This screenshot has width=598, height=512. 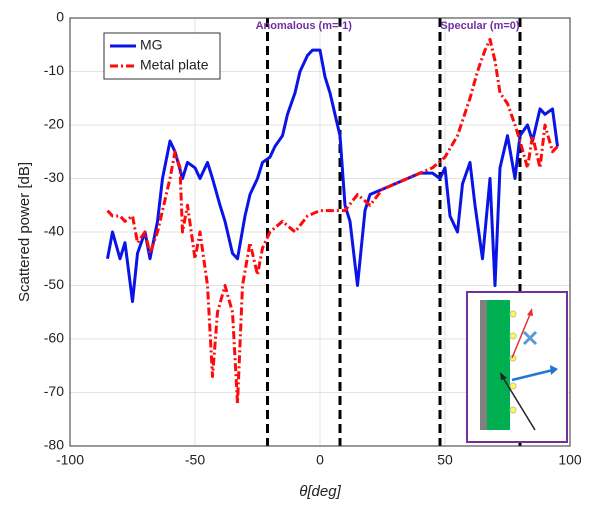 I want to click on ground-plane, so click(x=483, y=365).